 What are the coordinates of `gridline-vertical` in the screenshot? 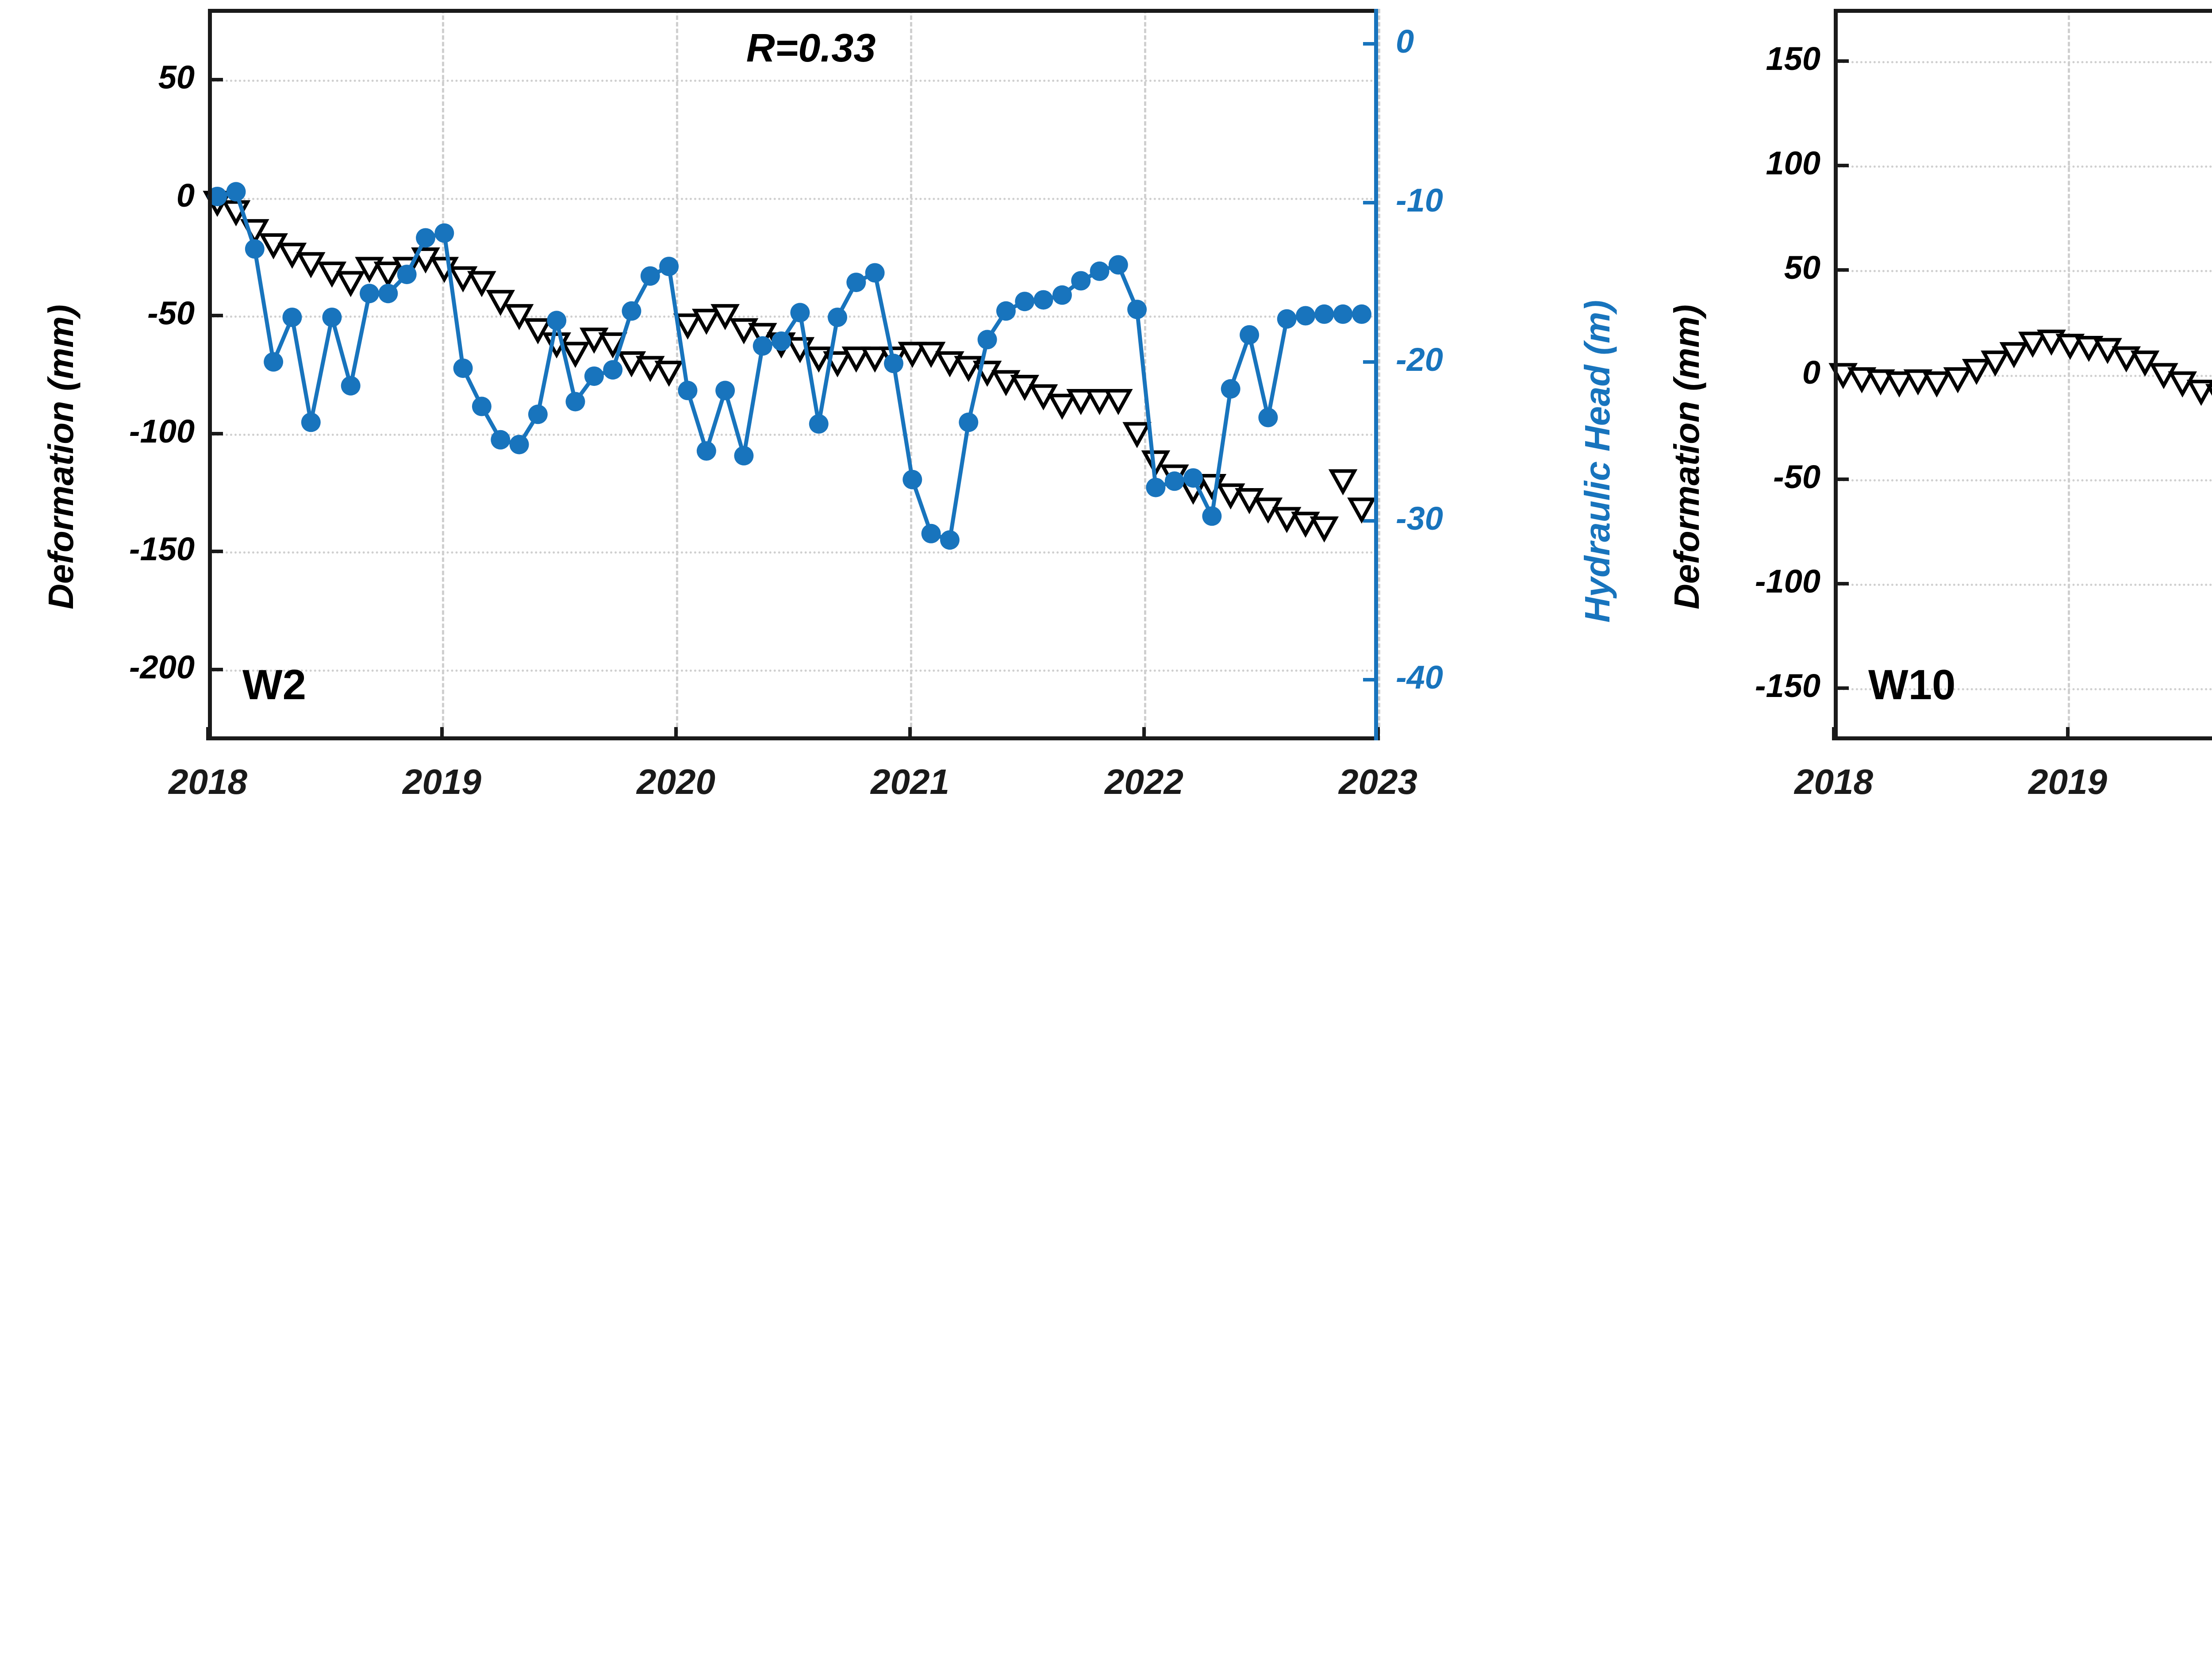 It's located at (677, 375).